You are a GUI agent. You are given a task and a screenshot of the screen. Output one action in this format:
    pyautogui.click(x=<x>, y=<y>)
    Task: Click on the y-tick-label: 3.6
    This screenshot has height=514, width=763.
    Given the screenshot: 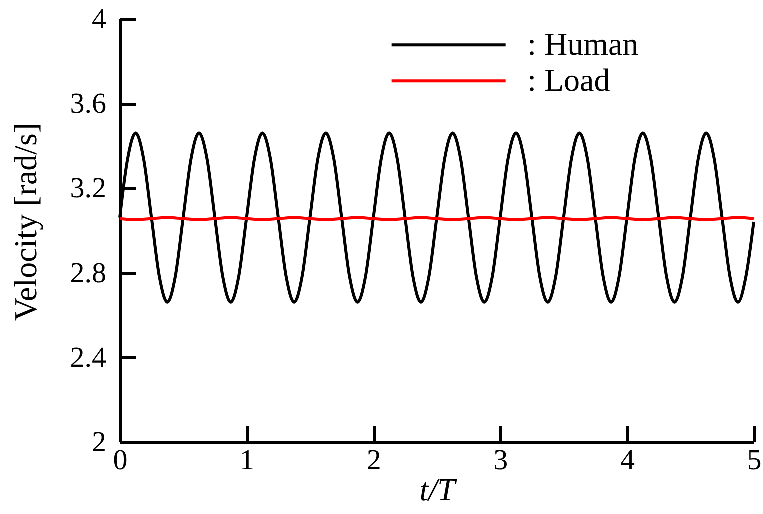 What is the action you would take?
    pyautogui.click(x=88, y=104)
    